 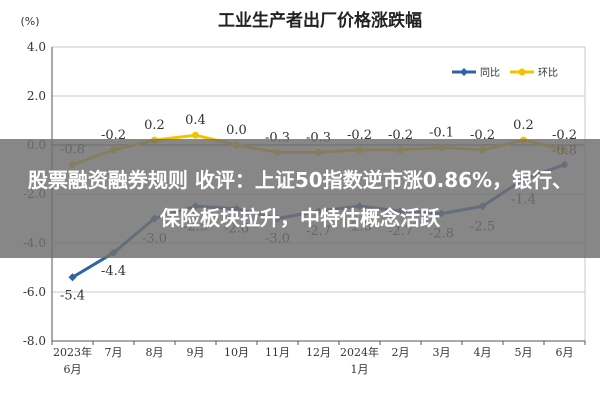 I want to click on y-unit-label: (%), so click(x=29, y=21).